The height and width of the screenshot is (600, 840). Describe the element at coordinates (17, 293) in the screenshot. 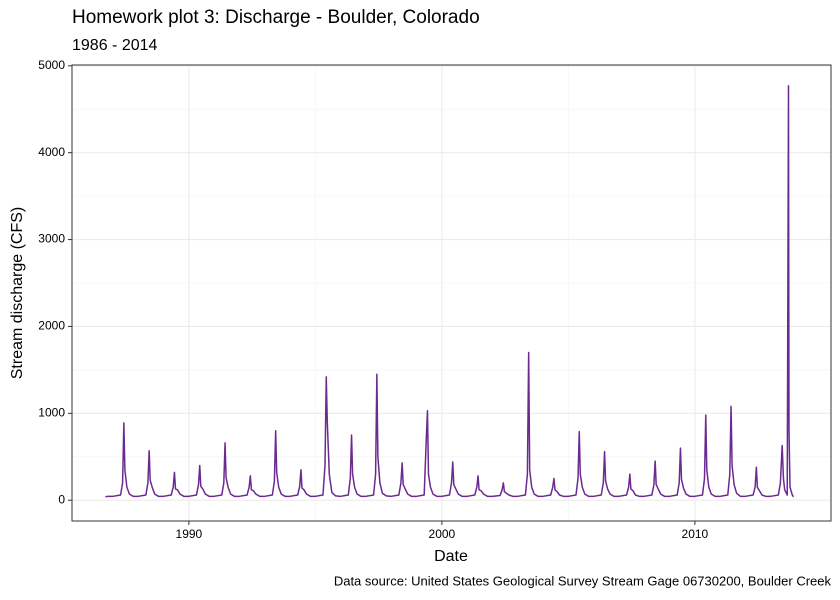

I see `y-axis-label: Stream discharge (CFS)` at that location.